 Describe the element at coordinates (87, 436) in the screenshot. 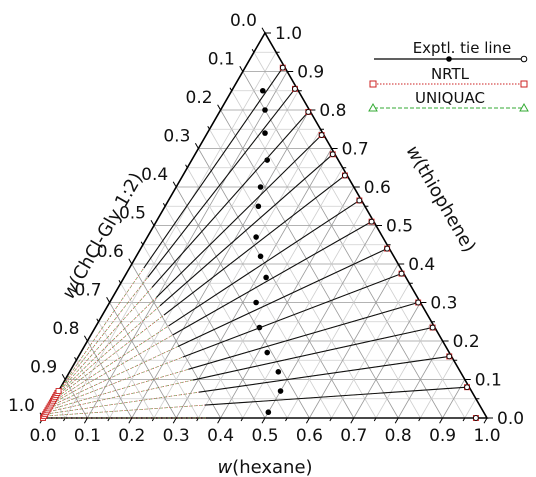

I see `x-tick-label: 0.1` at that location.